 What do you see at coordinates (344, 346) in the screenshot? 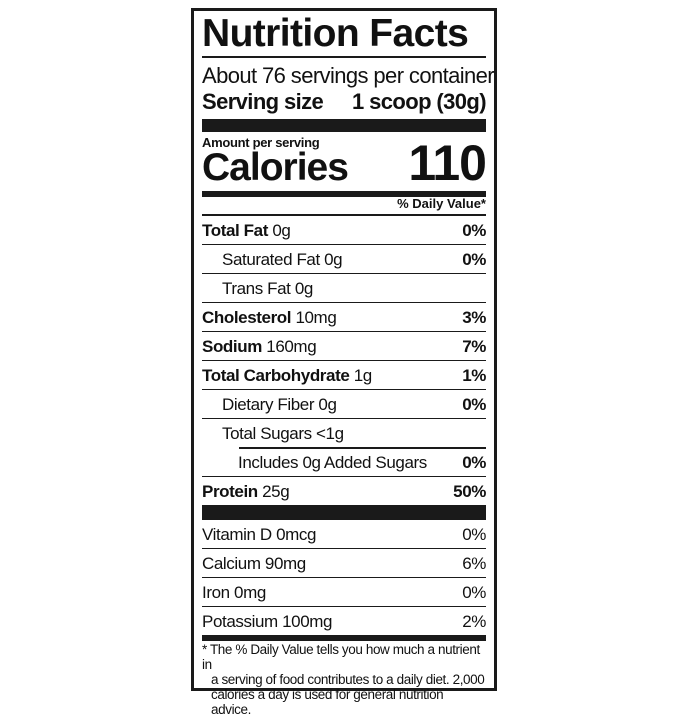
I see `nutrient-row-sodium: Sodium 160mg 7%` at bounding box center [344, 346].